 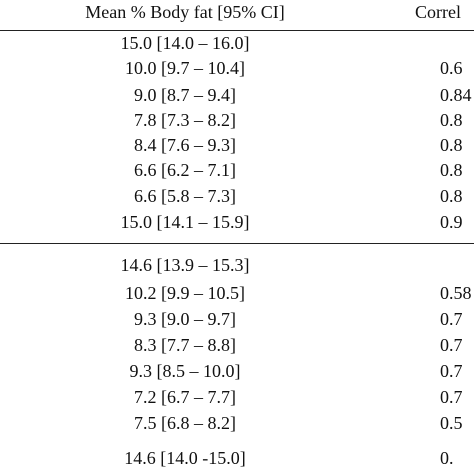 What do you see at coordinates (185, 196) in the screenshot?
I see `ci-cell: 6.6 [5.8 – 7.3]` at bounding box center [185, 196].